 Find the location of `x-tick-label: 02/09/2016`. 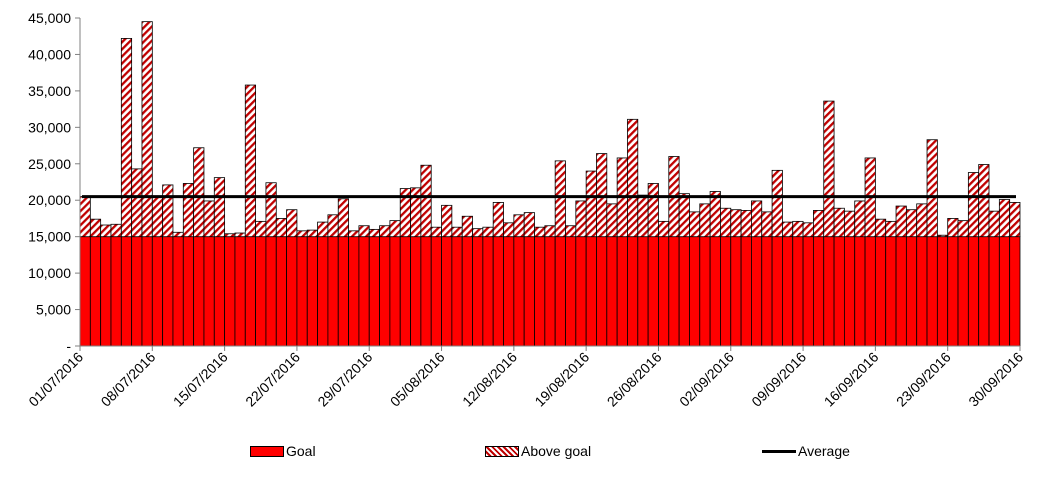

x-tick-label: 02/09/2016 is located at coordinates (706, 379).